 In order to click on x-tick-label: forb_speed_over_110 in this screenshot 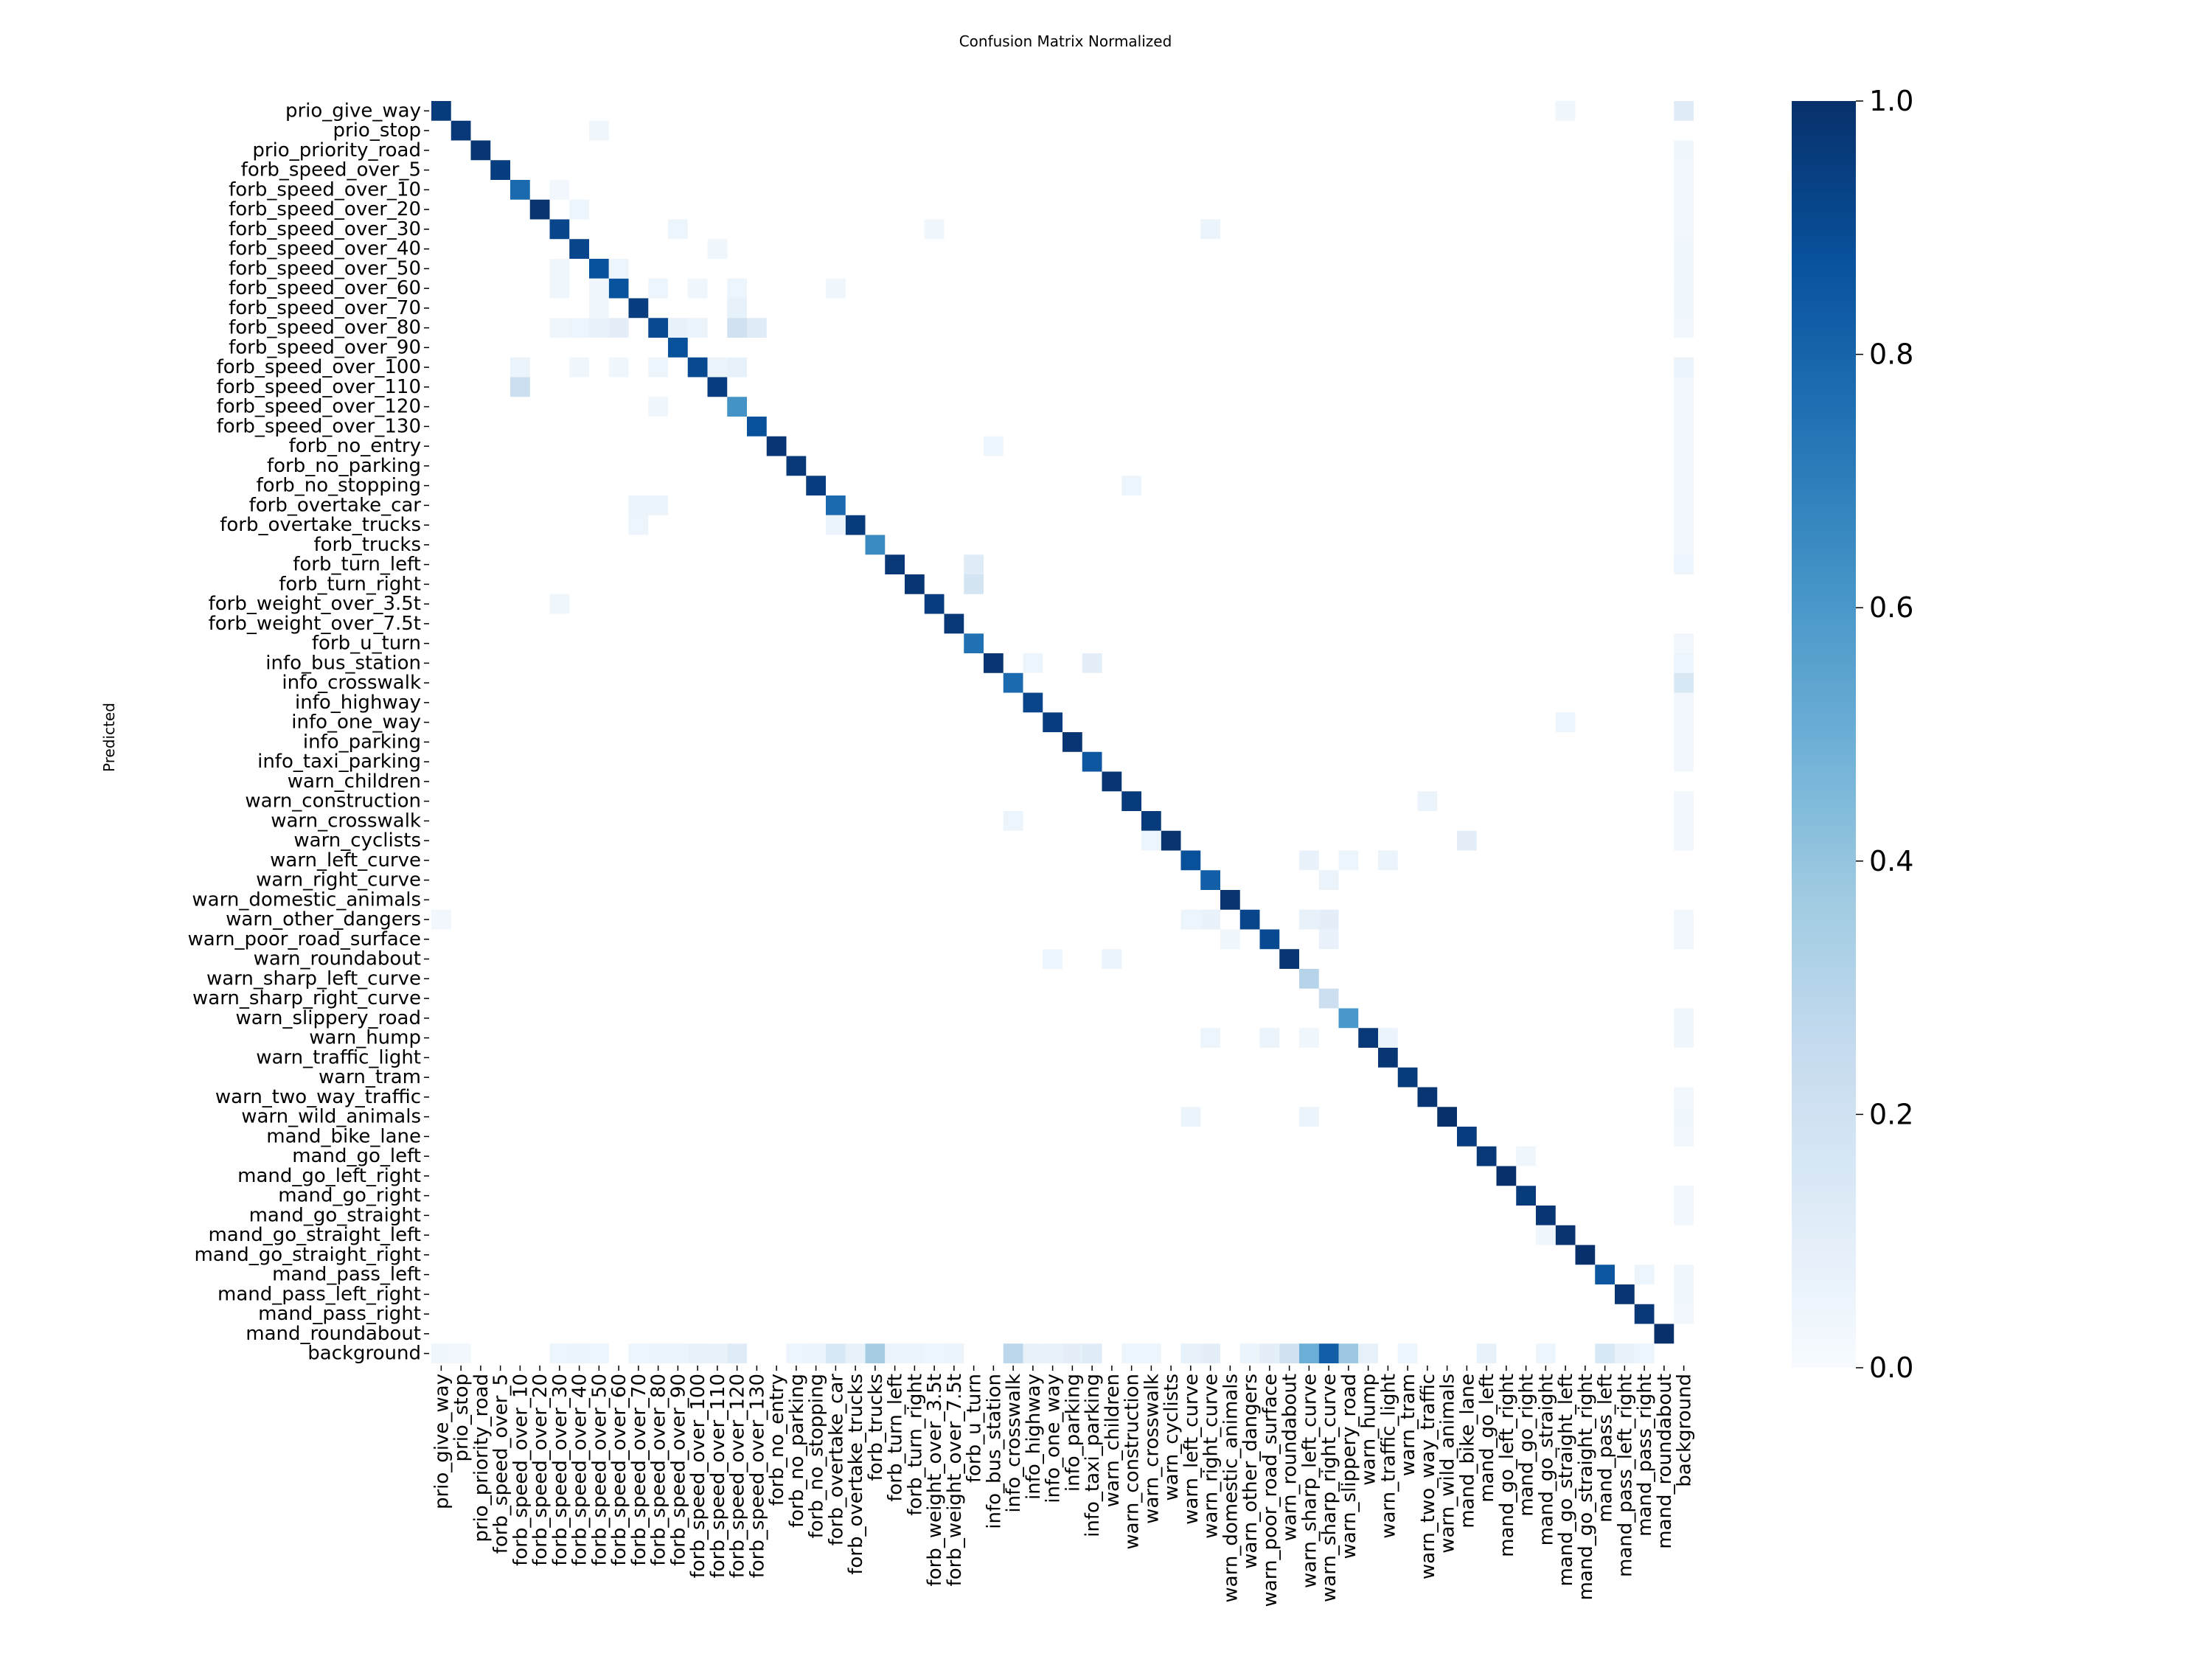, I will do `click(718, 1476)`.